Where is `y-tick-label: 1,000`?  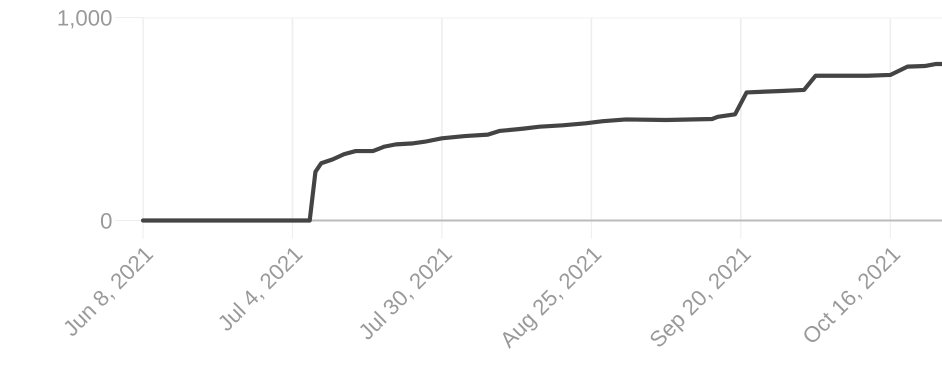 y-tick-label: 1,000 is located at coordinates (85, 19).